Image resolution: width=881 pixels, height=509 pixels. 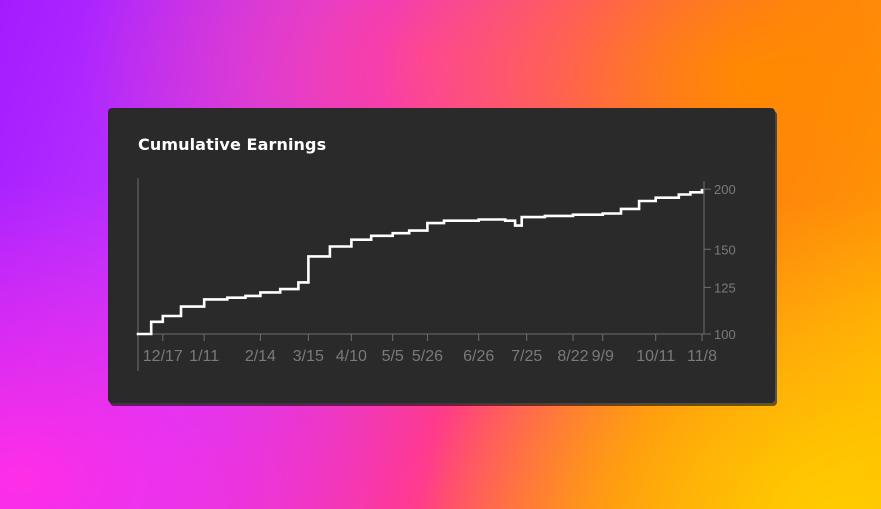 I want to click on x-tick-label: 8/22, so click(x=572, y=356).